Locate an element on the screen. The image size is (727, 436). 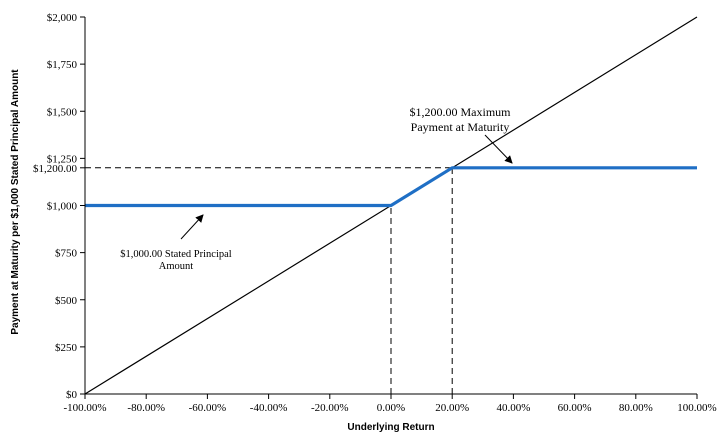
y-tick-label: $1,750 is located at coordinates (62, 65).